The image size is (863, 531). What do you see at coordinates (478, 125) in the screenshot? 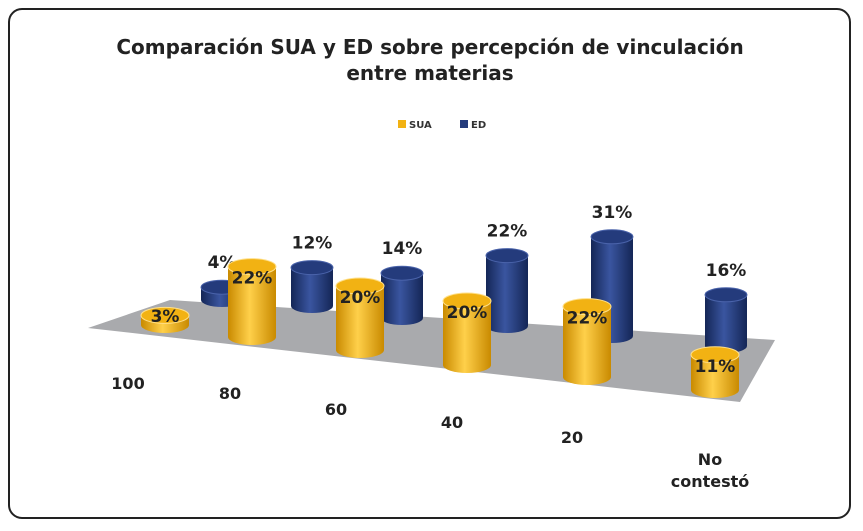
I see `legend-label: ED` at bounding box center [478, 125].